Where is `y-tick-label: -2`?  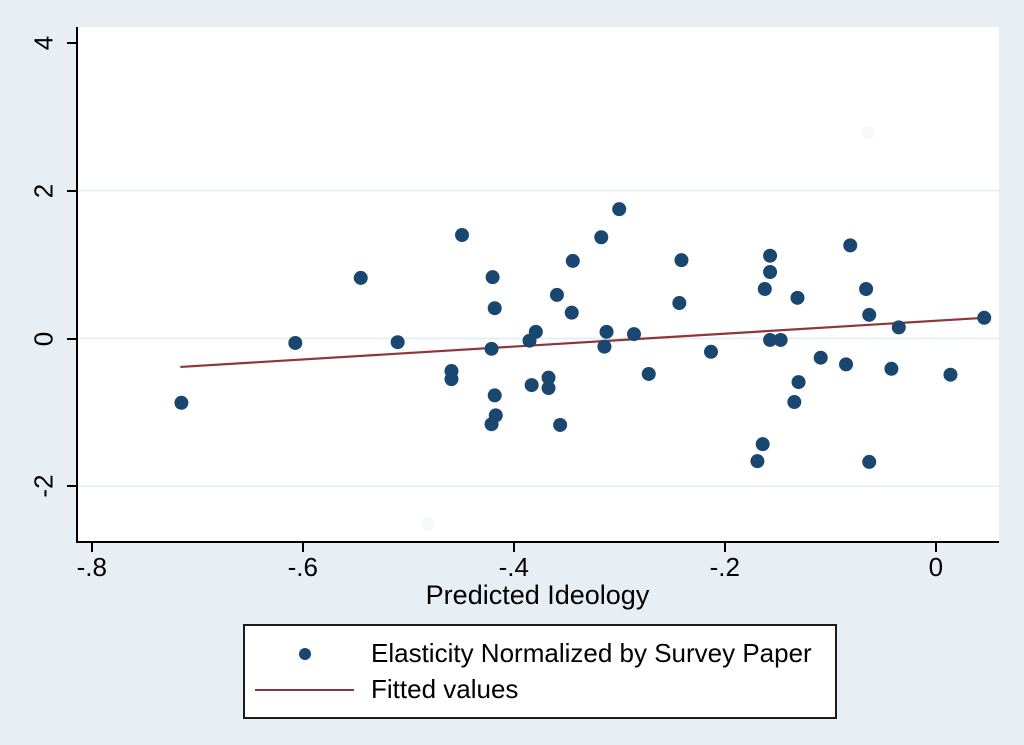
y-tick-label: -2 is located at coordinates (43, 486).